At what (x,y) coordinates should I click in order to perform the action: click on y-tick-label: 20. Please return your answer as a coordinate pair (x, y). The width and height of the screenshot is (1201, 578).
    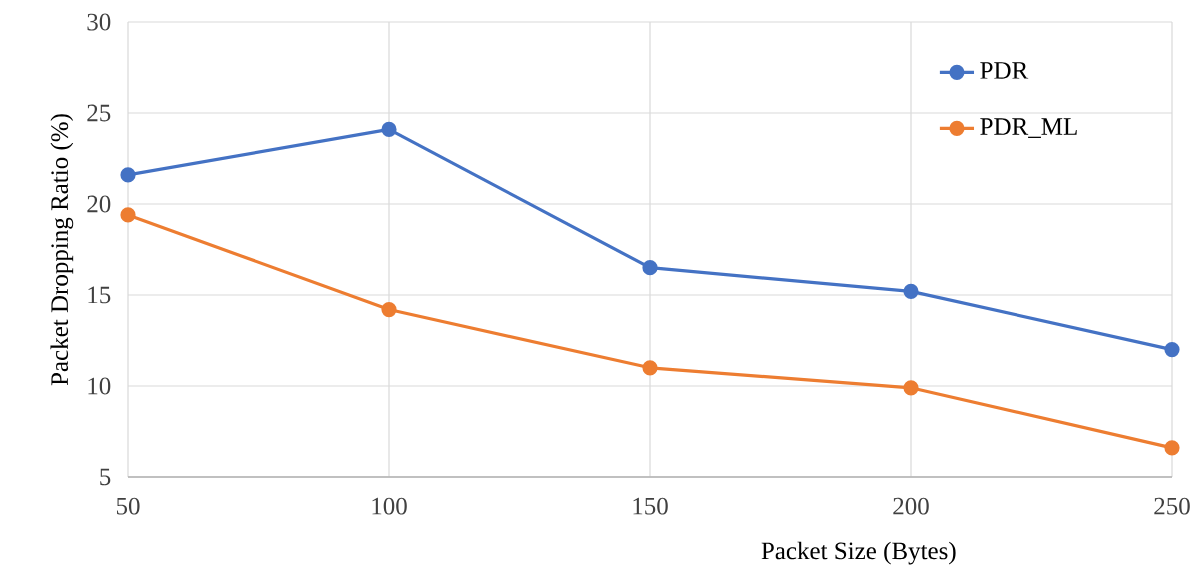
    Looking at the image, I should click on (99, 204).